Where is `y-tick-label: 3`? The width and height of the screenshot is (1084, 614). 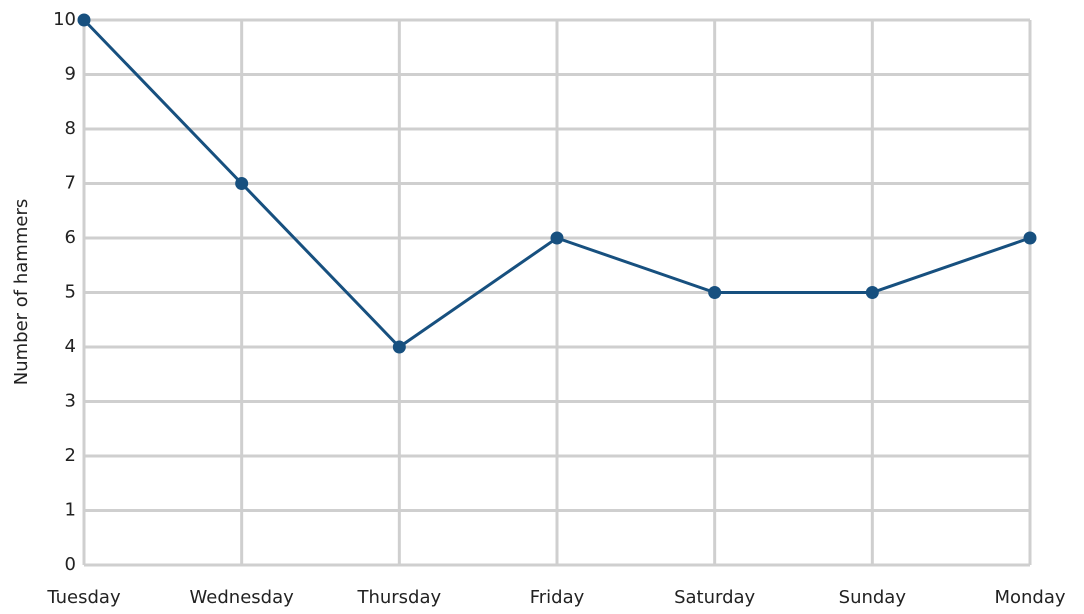 y-tick-label: 3 is located at coordinates (70, 401).